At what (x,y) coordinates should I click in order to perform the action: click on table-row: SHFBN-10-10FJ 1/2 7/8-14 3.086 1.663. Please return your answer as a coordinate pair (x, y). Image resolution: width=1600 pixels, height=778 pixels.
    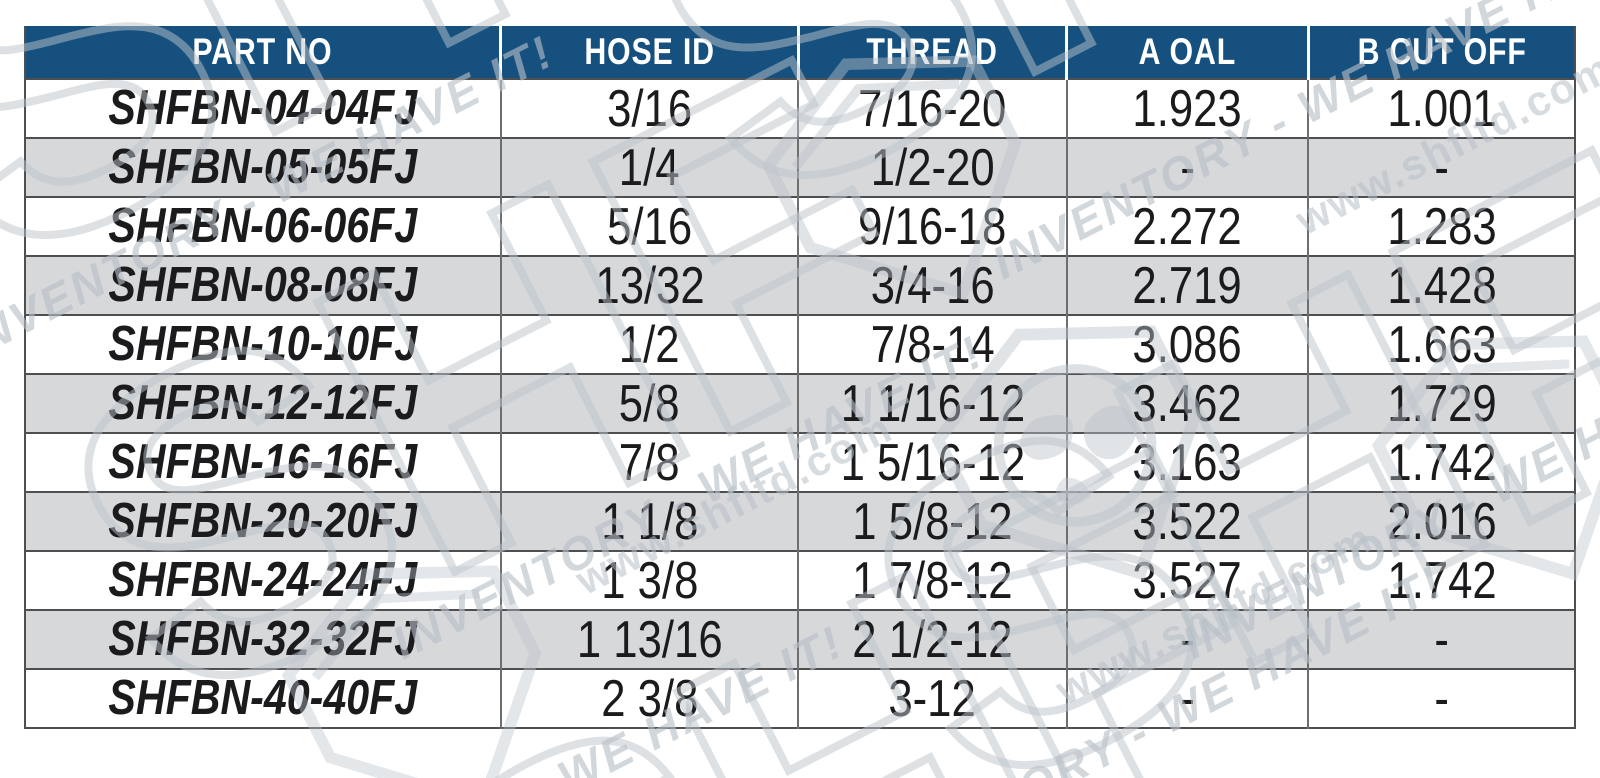
    Looking at the image, I should click on (800, 344).